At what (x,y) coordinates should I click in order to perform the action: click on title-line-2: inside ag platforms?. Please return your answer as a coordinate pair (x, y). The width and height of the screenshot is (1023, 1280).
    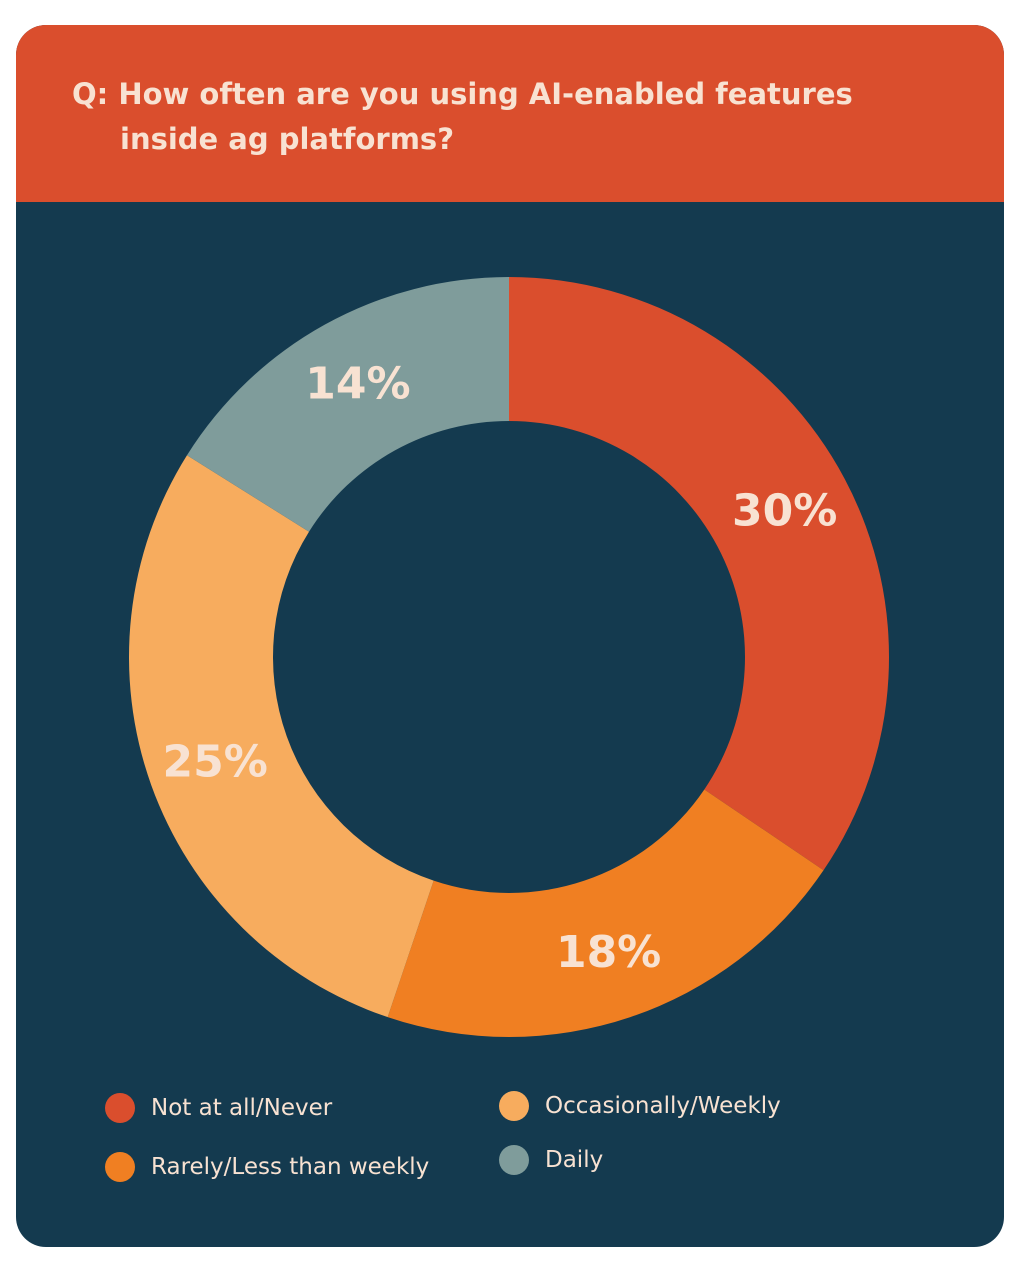
    Looking at the image, I should click on (287, 138).